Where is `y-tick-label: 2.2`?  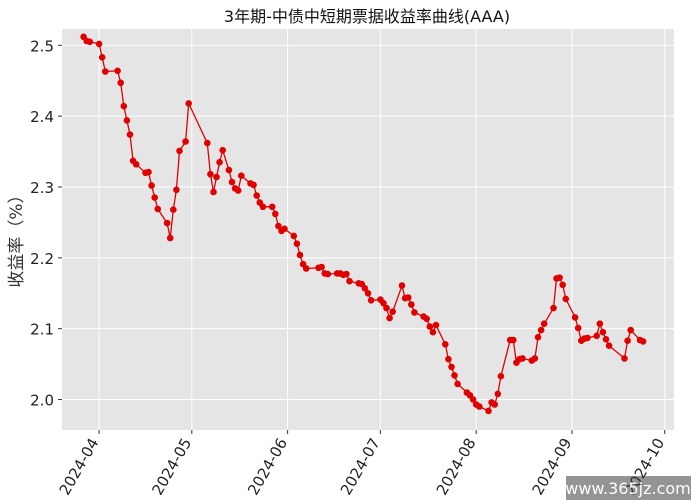 y-tick-label: 2.2 is located at coordinates (42, 259).